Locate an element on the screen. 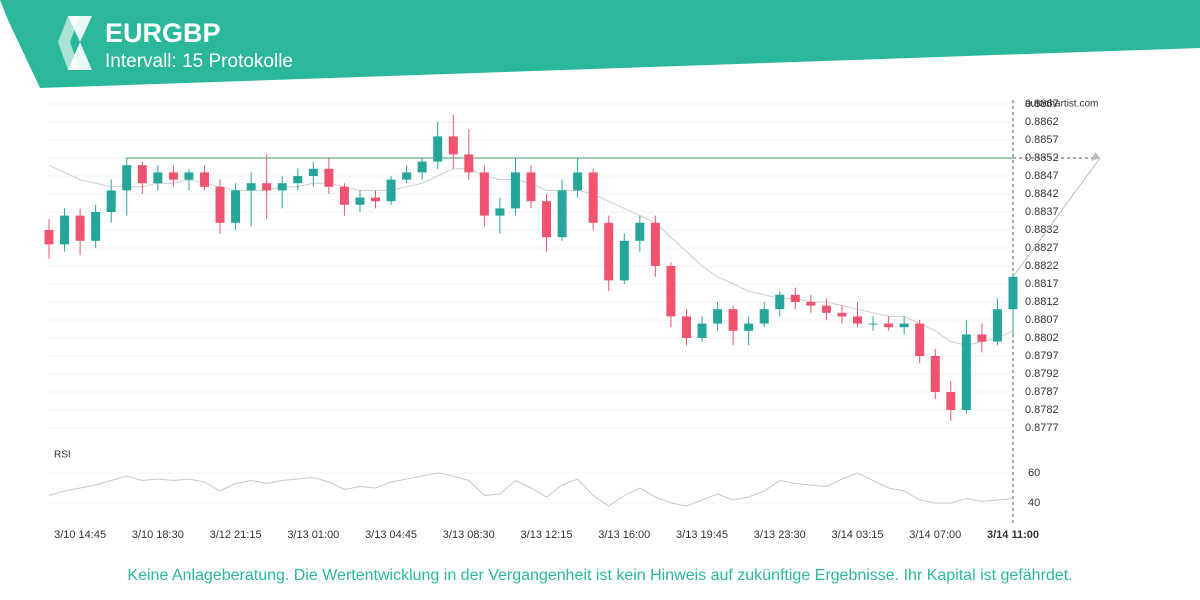 This screenshot has height=600, width=1200. x-tick-label: 3/13 04:45 is located at coordinates (391, 535).